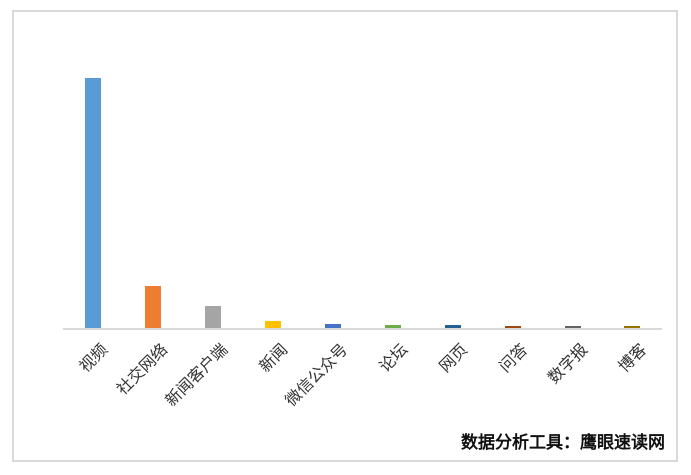 The image size is (691, 475). What do you see at coordinates (197, 375) in the screenshot?
I see `category-label: 新闻客户端` at bounding box center [197, 375].